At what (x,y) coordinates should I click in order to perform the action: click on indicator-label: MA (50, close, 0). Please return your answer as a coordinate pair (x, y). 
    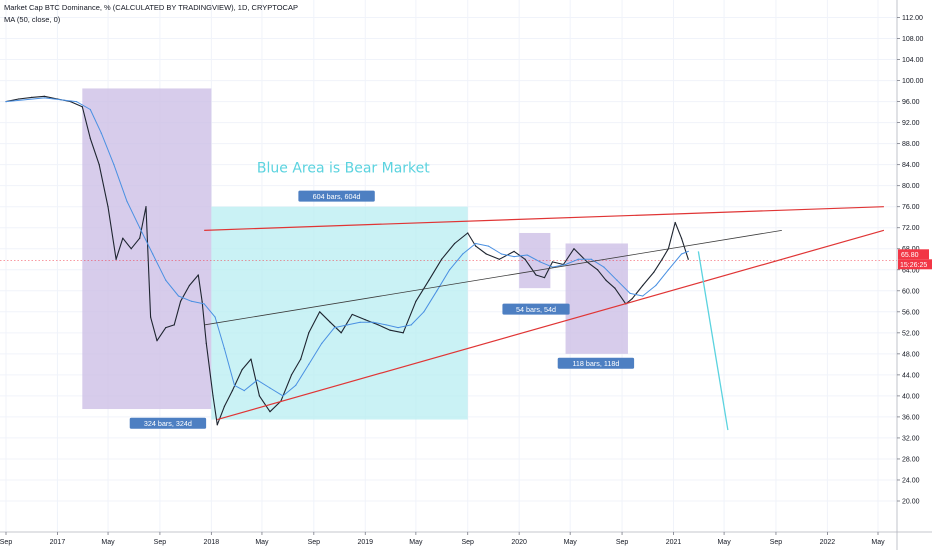
    Looking at the image, I should click on (32, 19).